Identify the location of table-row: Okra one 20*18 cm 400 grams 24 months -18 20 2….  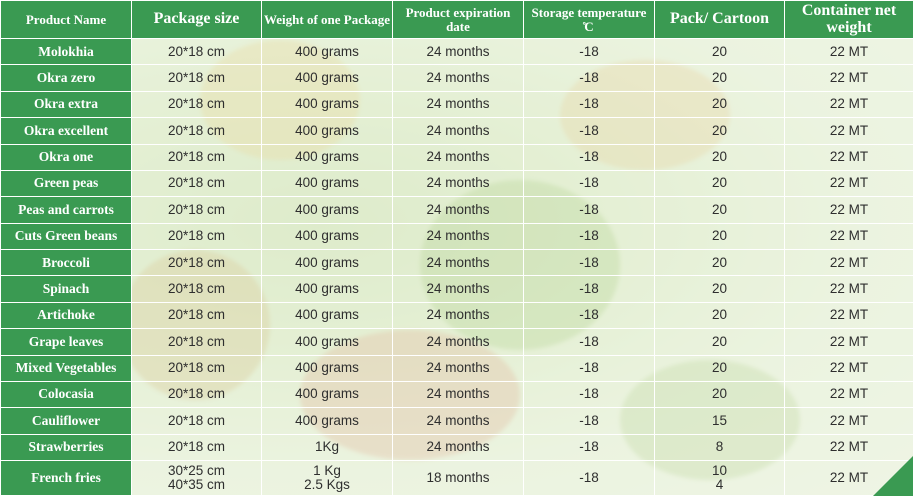
(456, 157).